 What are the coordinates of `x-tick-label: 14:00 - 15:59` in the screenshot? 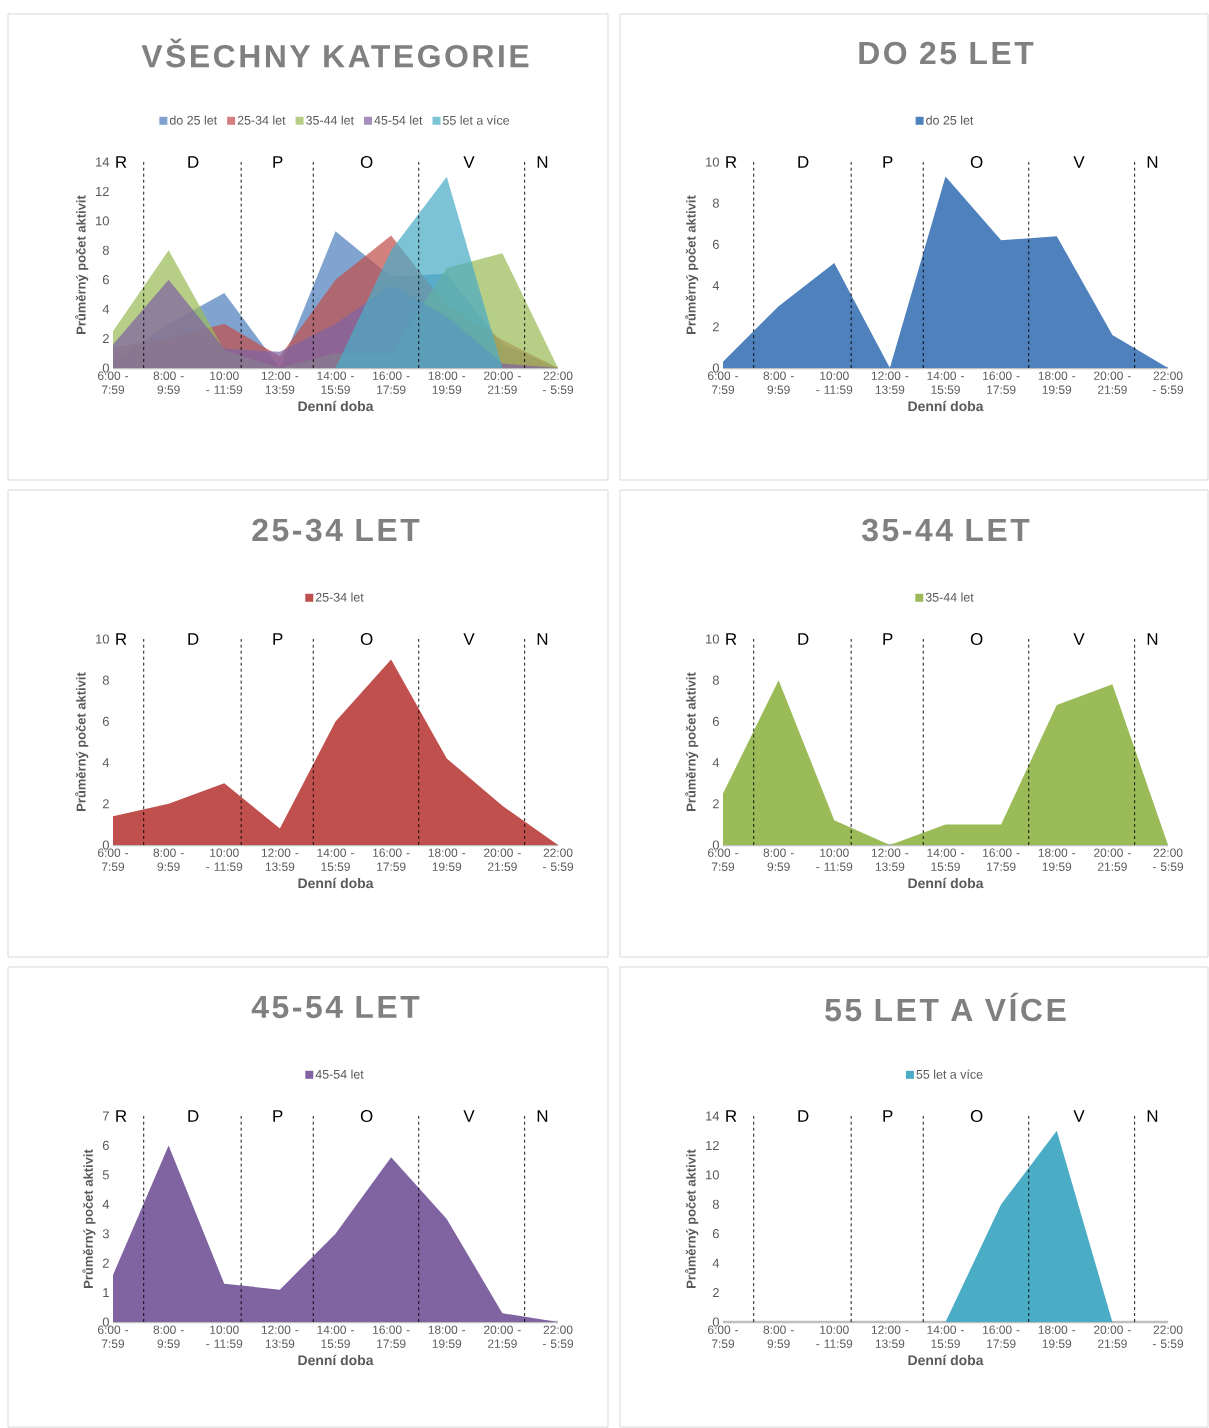 It's located at (945, 1336).